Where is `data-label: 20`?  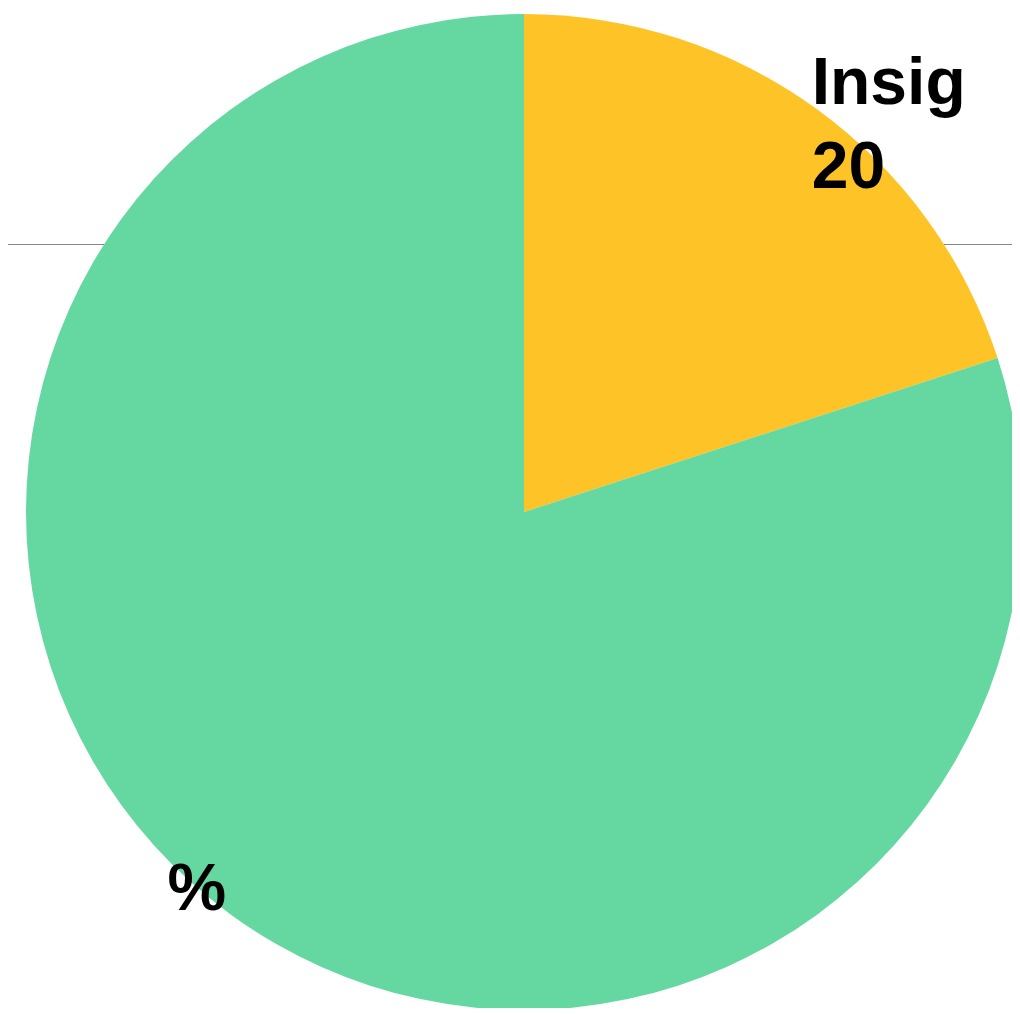
data-label: 20 is located at coordinates (848, 165).